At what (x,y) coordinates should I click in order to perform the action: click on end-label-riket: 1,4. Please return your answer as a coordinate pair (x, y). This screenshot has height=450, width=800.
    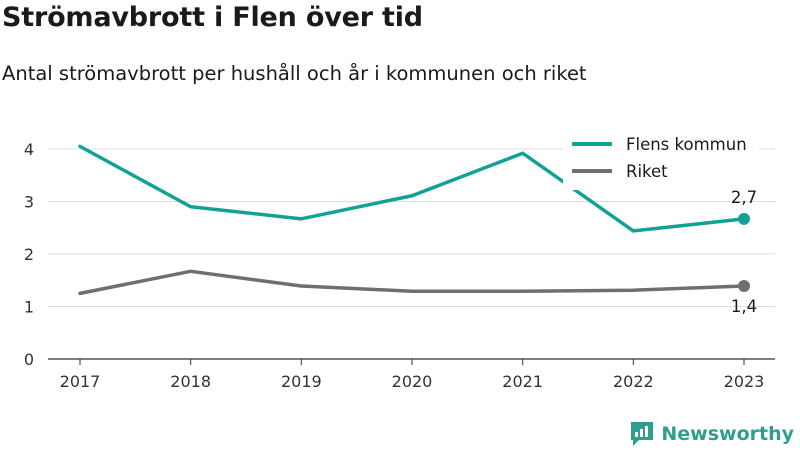
    Looking at the image, I should click on (744, 306).